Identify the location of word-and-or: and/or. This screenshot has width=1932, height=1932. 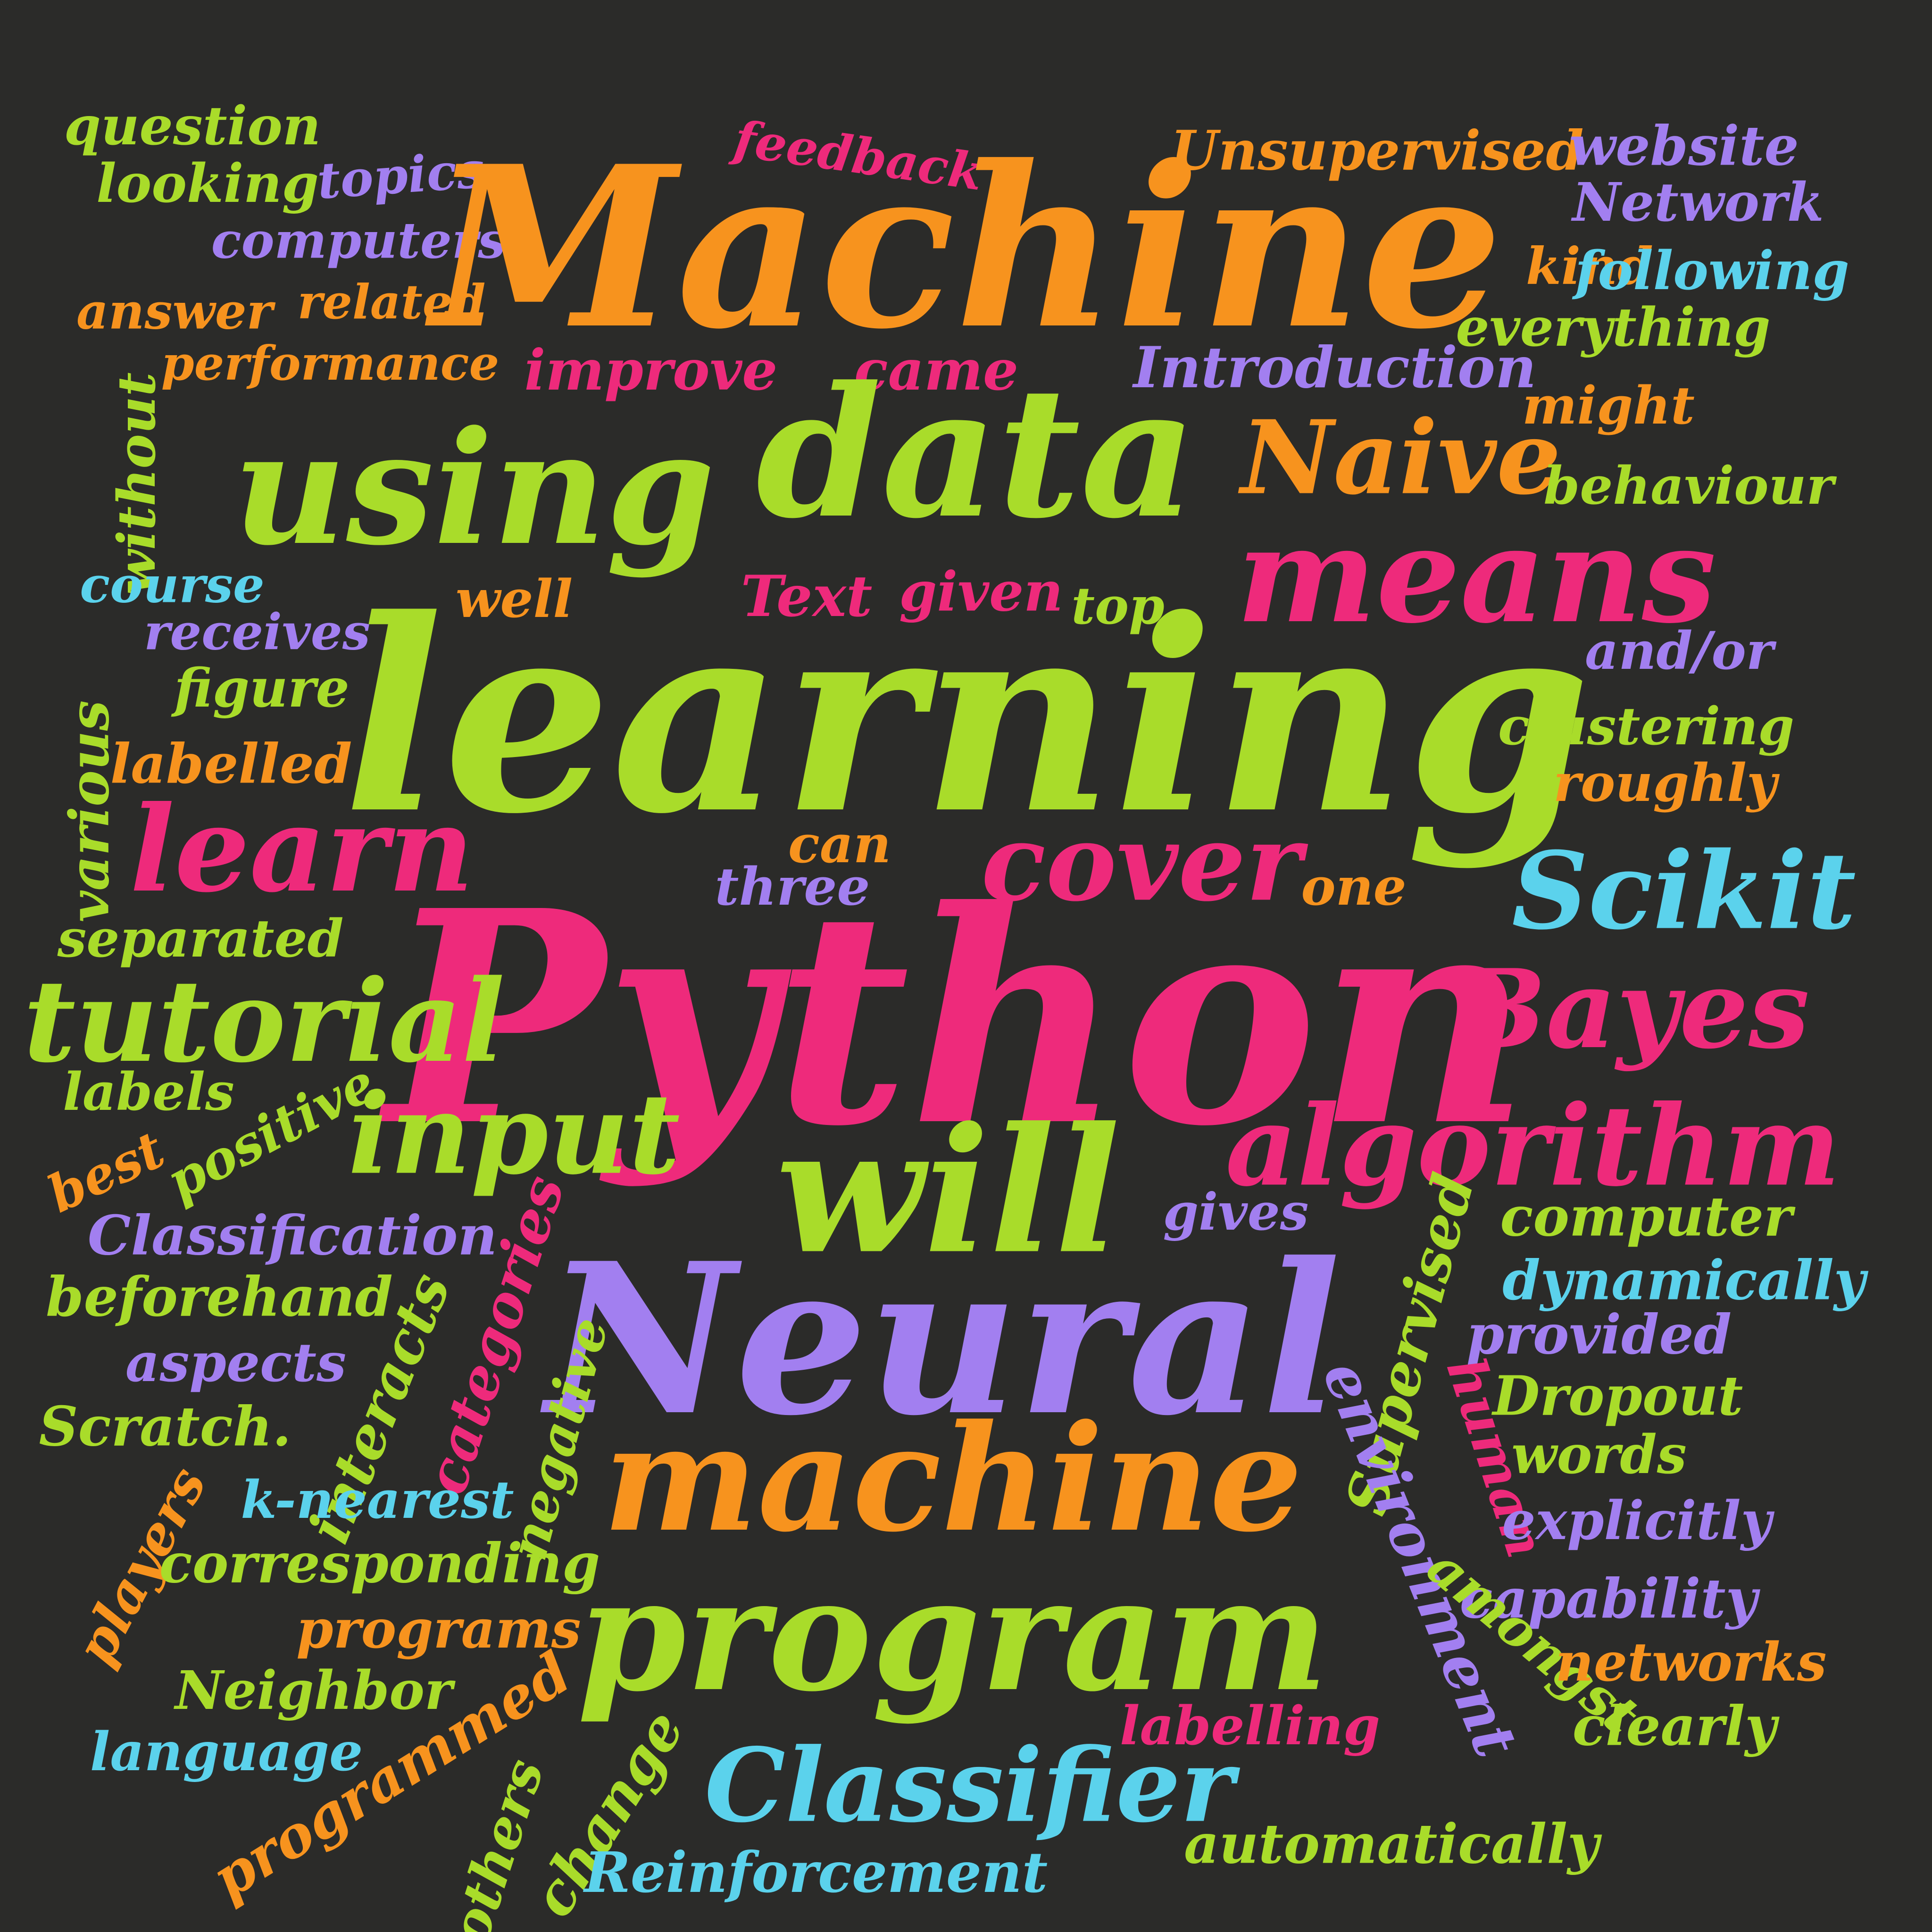
(1679, 650).